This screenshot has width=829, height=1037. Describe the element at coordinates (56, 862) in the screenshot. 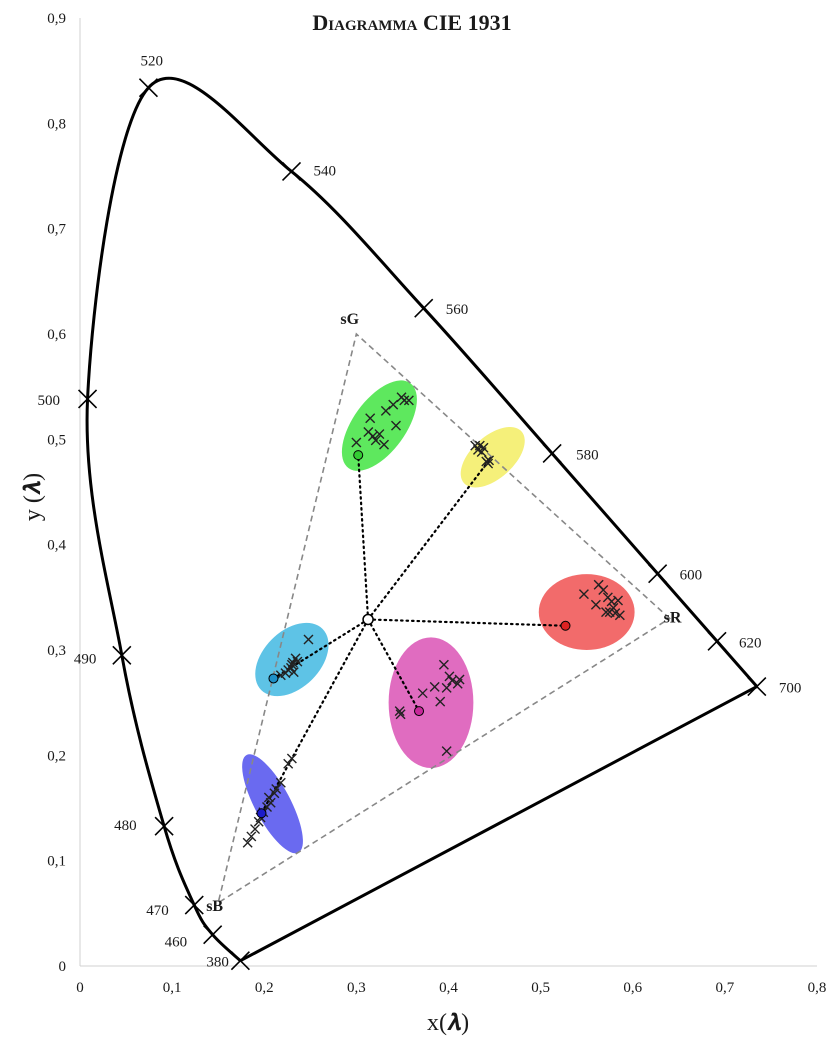

I see `y-tick-label: 0,1` at that location.